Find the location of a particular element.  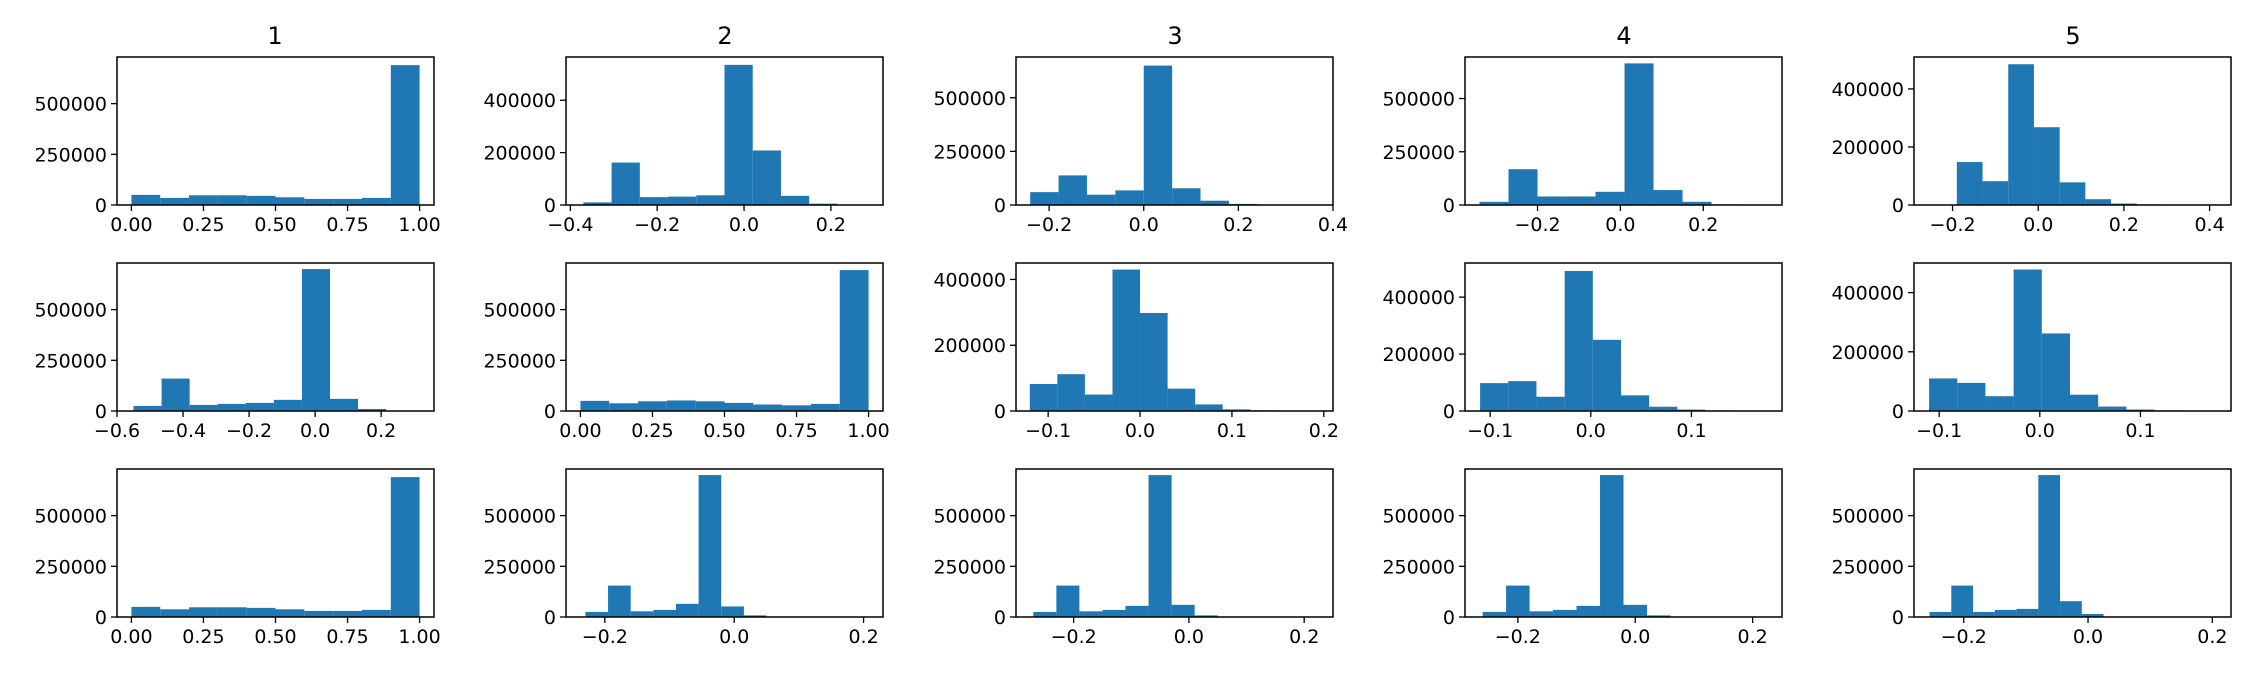

x-tick-label: 0.25 is located at coordinates (203, 225).